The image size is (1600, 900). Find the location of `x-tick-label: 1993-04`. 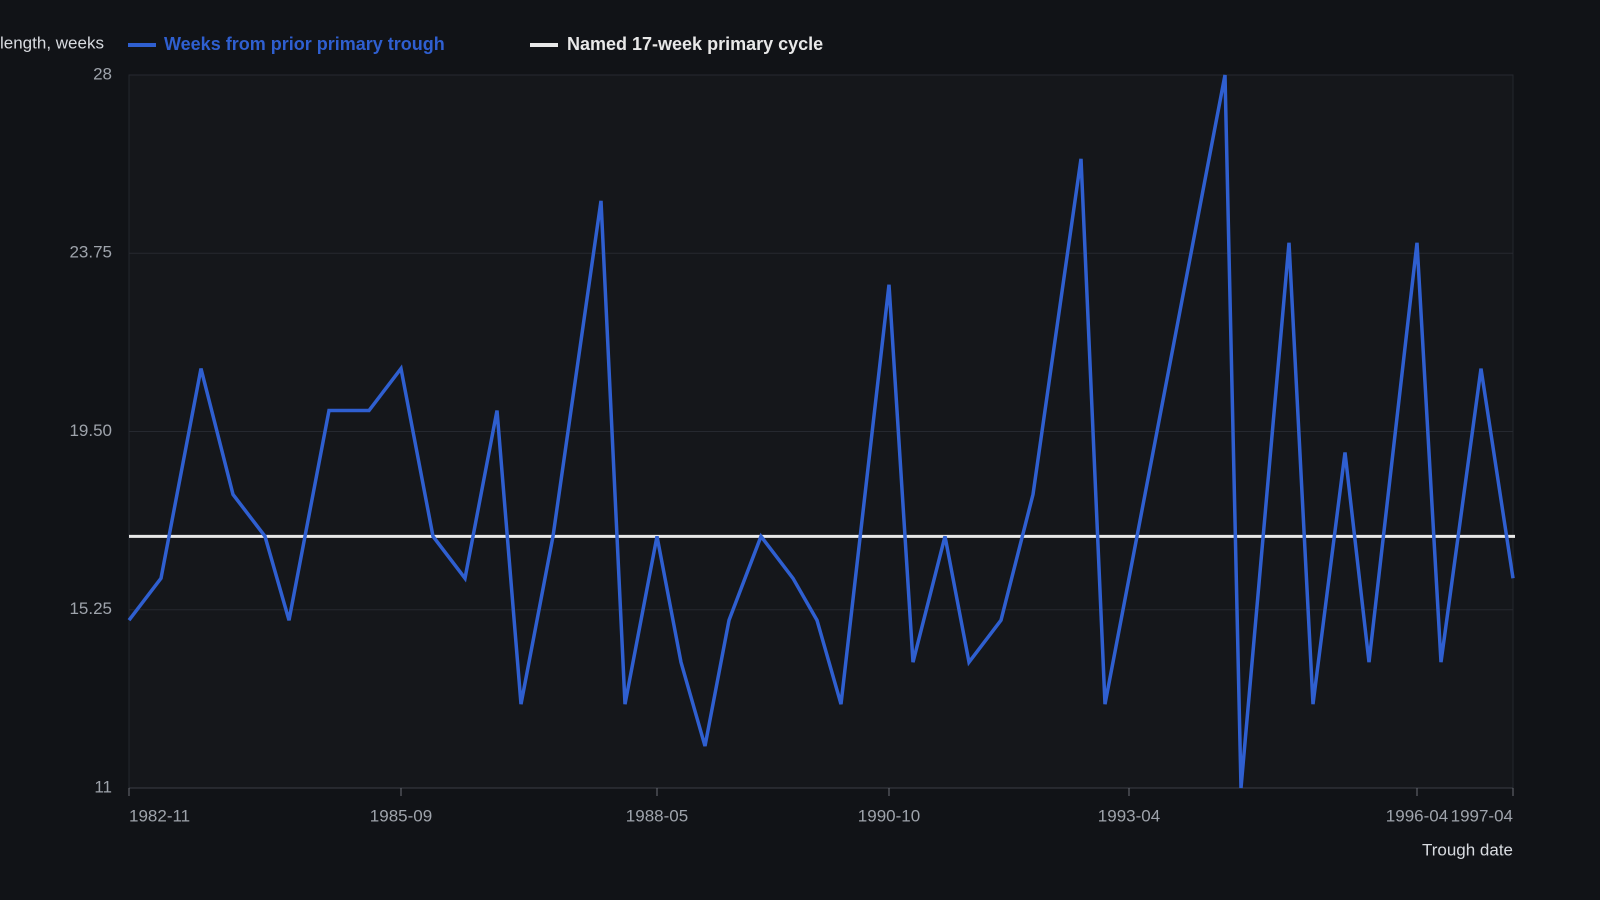

x-tick-label: 1993-04 is located at coordinates (1129, 815).